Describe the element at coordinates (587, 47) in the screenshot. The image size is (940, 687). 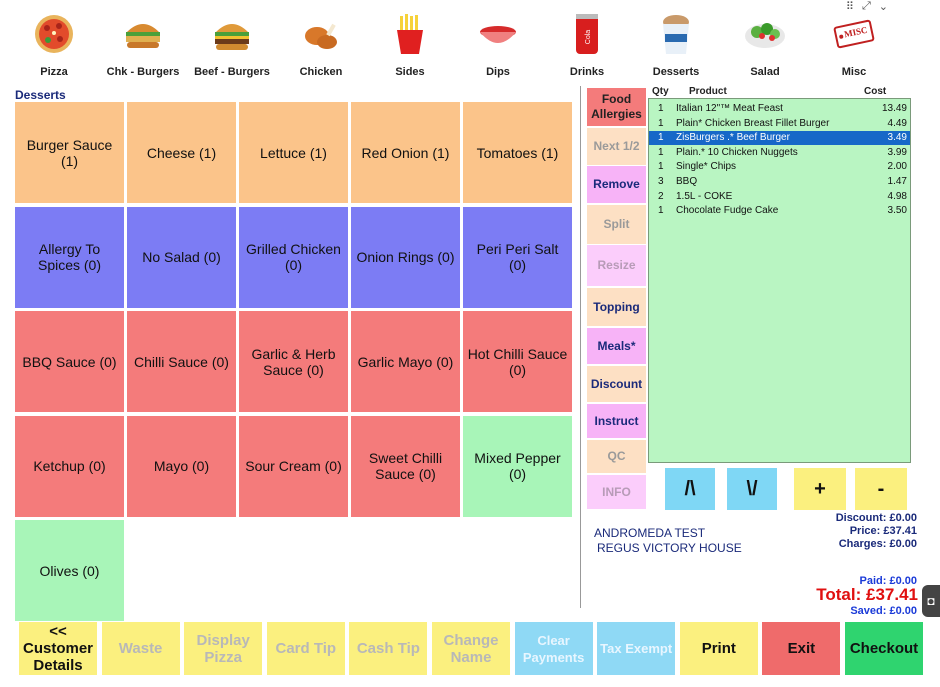
I see `category-drinks: Cola Drinks` at that location.